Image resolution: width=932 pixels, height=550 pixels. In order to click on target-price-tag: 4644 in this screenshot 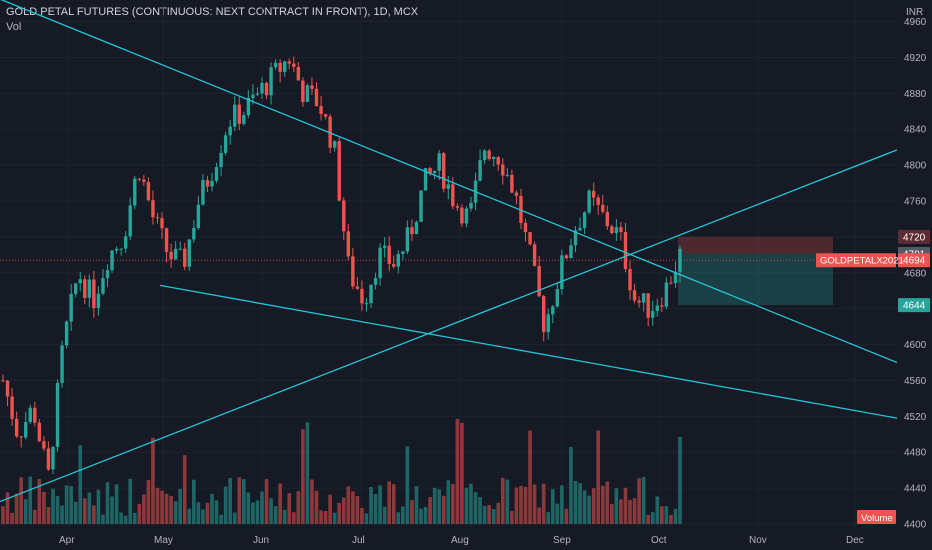, I will do `click(914, 306)`.